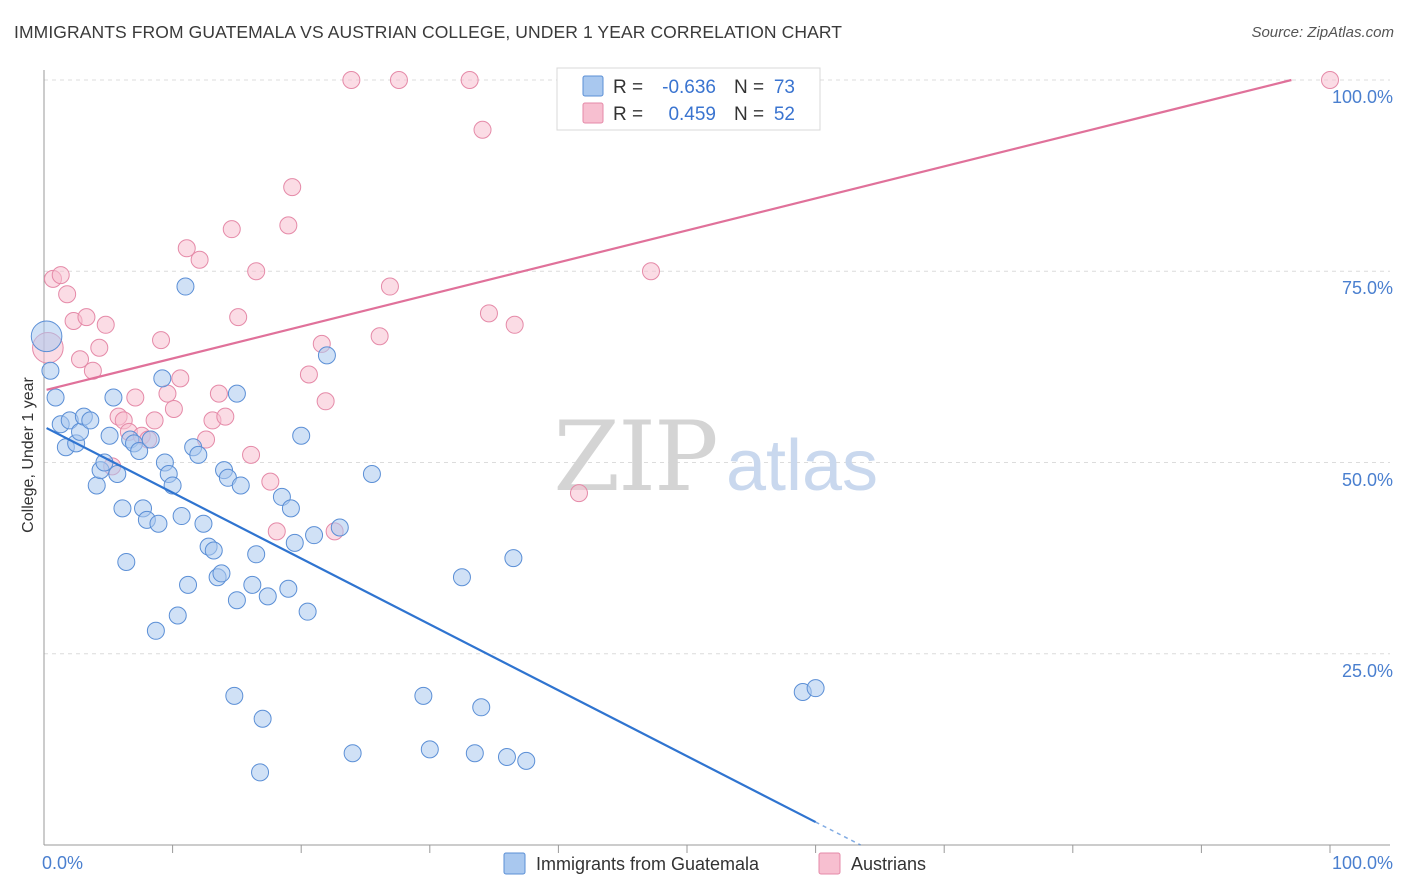  Describe the element at coordinates (1362, 863) in the screenshot. I see `x-tick-label-100: 100.0%` at that location.